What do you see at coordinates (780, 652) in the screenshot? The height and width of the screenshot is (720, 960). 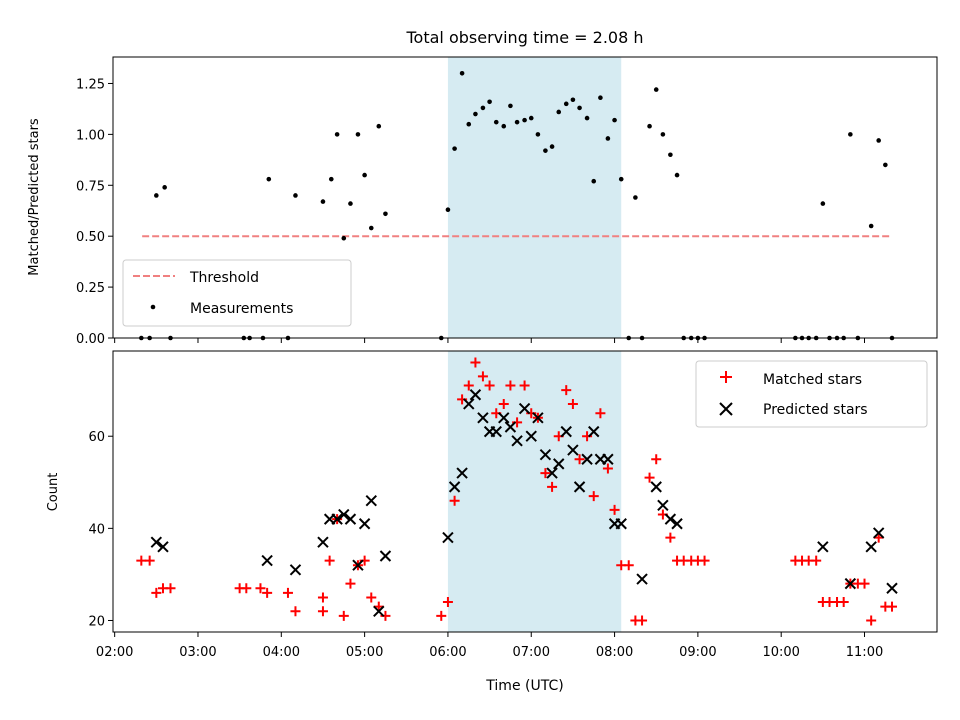 I see `bottom-xtick-label: 10:00` at bounding box center [780, 652].